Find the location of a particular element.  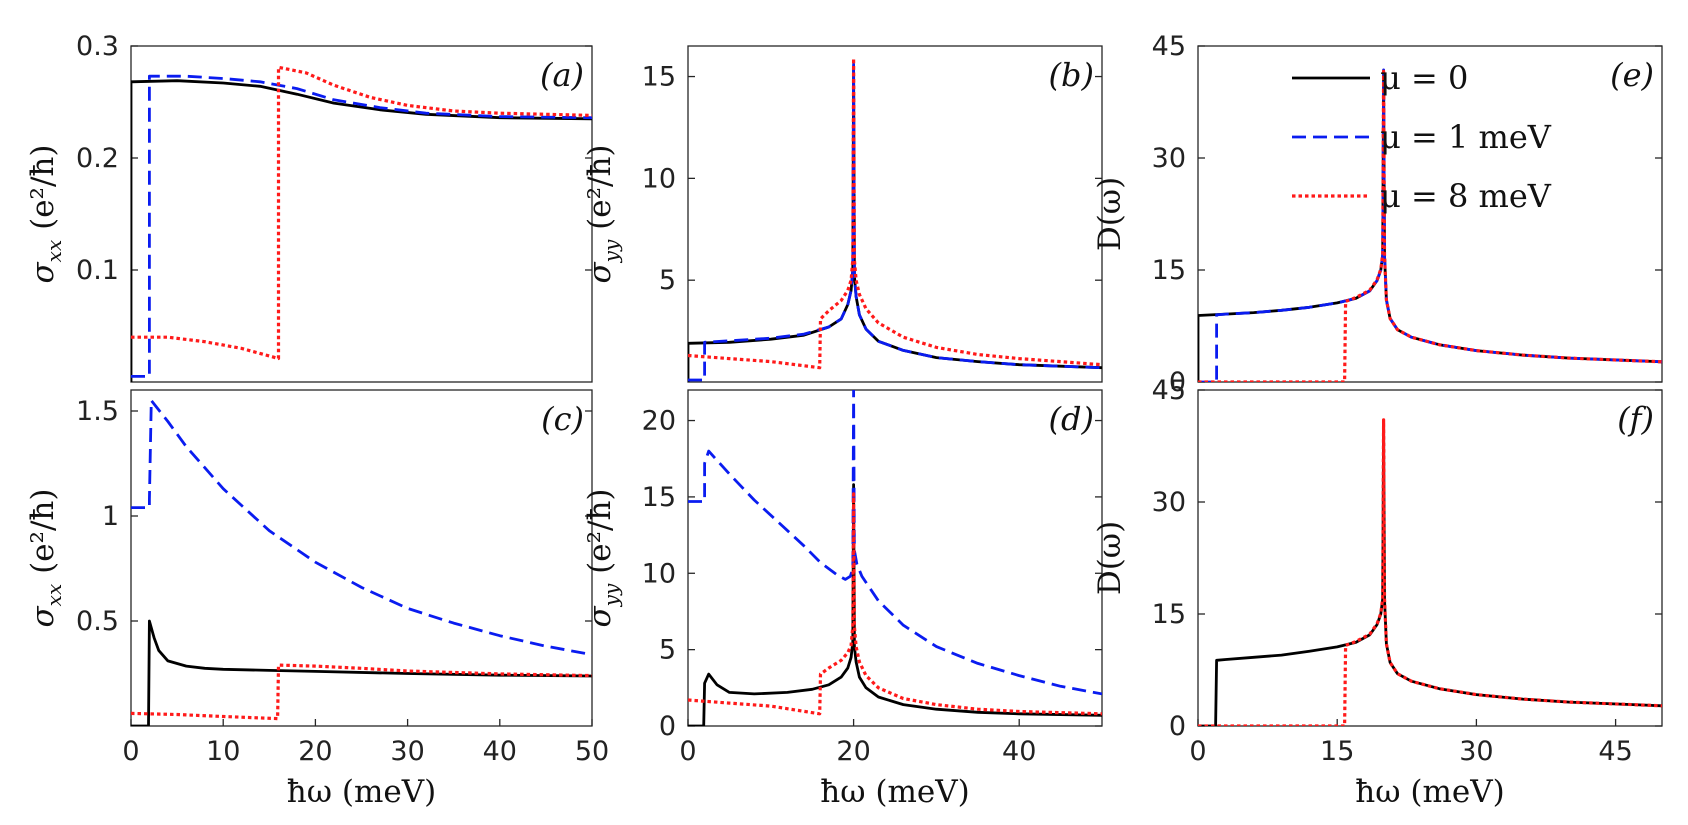

y-tick-label: 1 is located at coordinates (110, 516).